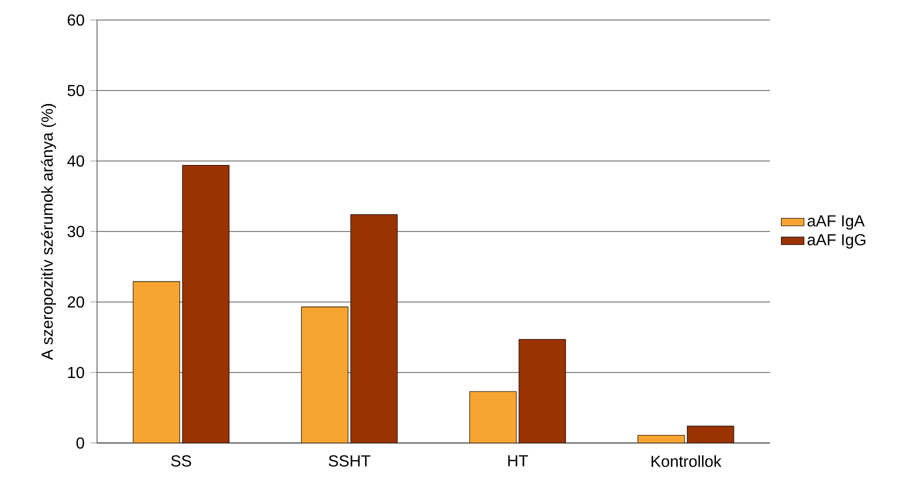  I want to click on y-tick-label: 40, so click(75, 161).